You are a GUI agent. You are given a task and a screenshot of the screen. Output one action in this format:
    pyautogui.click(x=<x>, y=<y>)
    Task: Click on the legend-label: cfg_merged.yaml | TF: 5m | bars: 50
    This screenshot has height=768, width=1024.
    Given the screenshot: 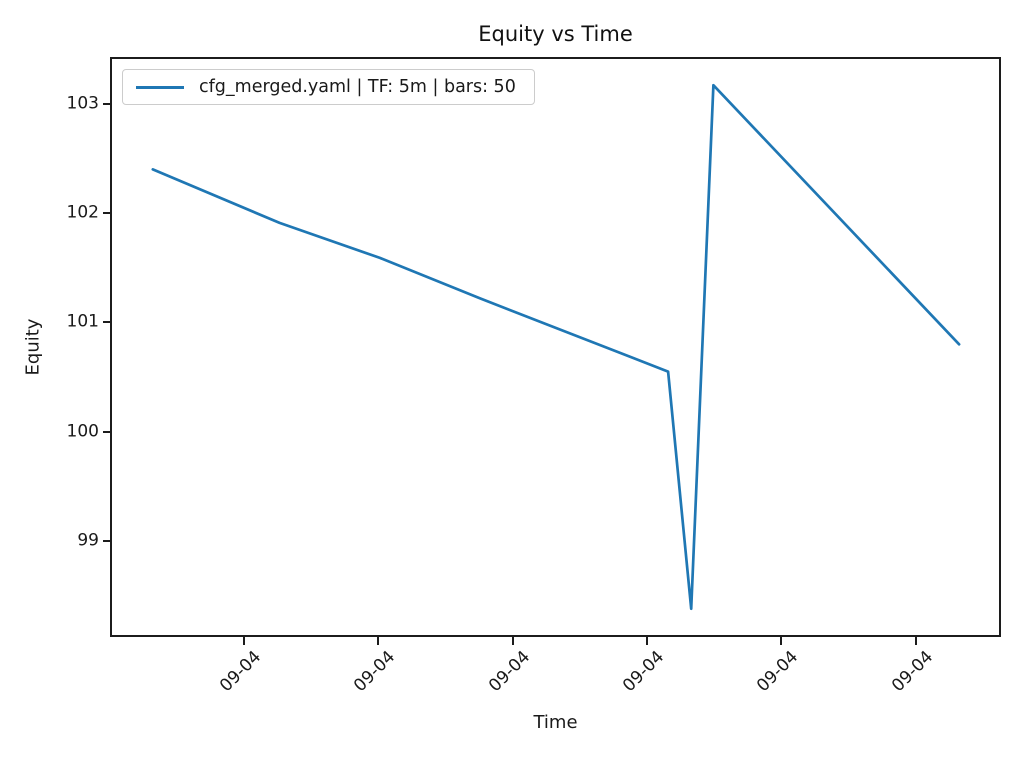 What is the action you would take?
    pyautogui.click(x=357, y=87)
    